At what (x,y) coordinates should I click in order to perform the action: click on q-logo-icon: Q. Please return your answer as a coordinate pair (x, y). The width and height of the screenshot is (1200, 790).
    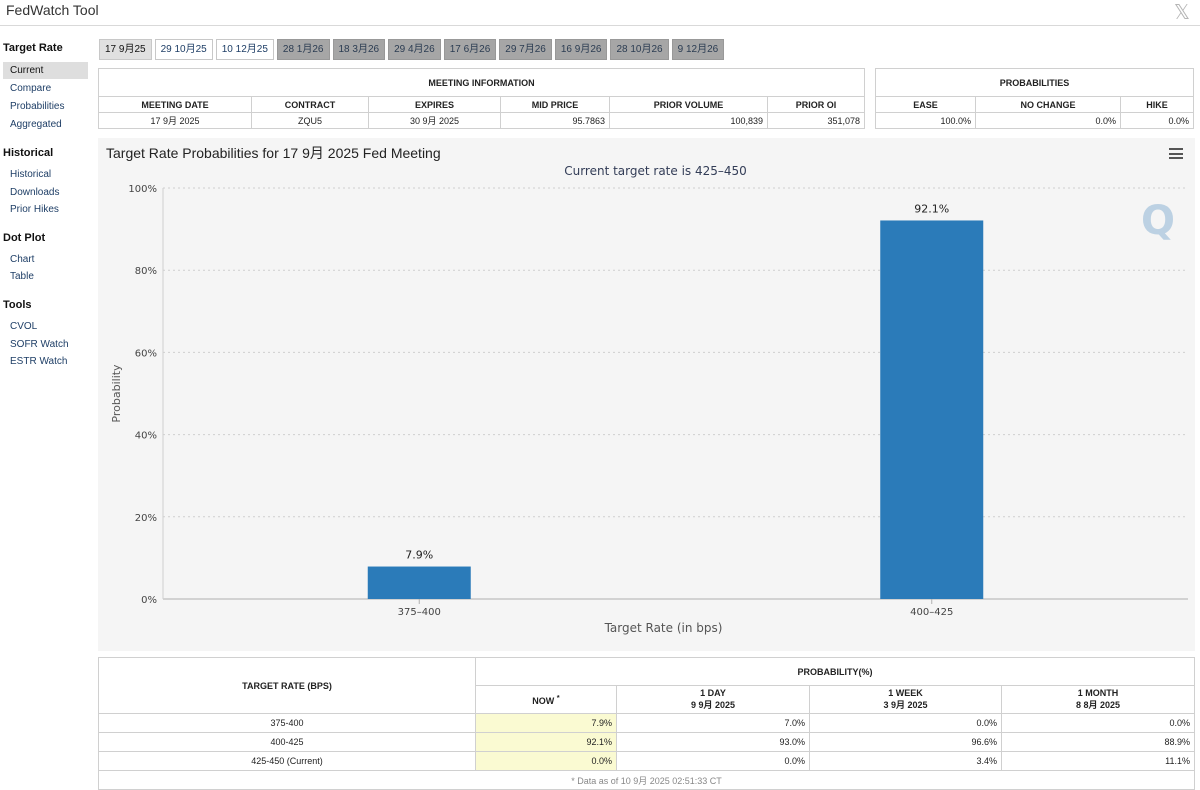
    Looking at the image, I should click on (1157, 221).